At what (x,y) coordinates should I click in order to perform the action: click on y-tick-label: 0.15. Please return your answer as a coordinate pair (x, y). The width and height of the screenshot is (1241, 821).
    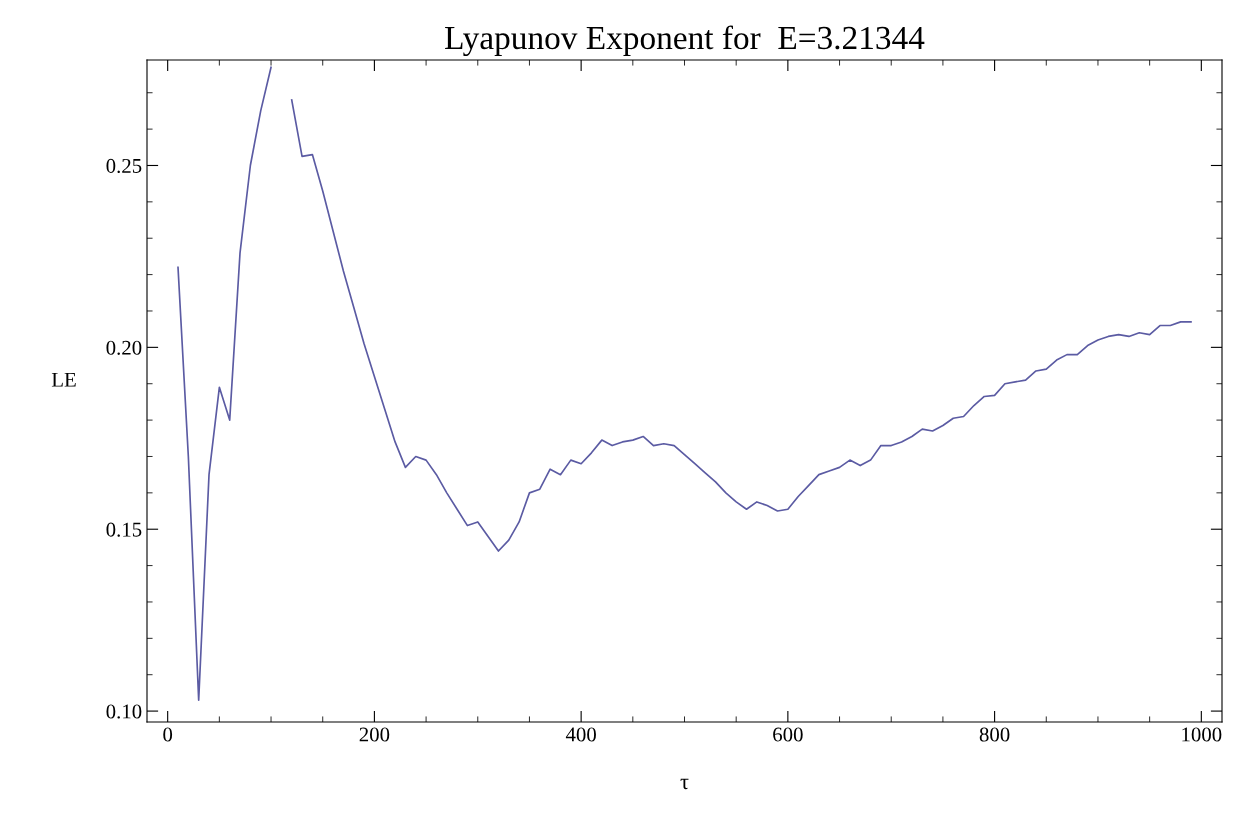
    Looking at the image, I should click on (124, 529).